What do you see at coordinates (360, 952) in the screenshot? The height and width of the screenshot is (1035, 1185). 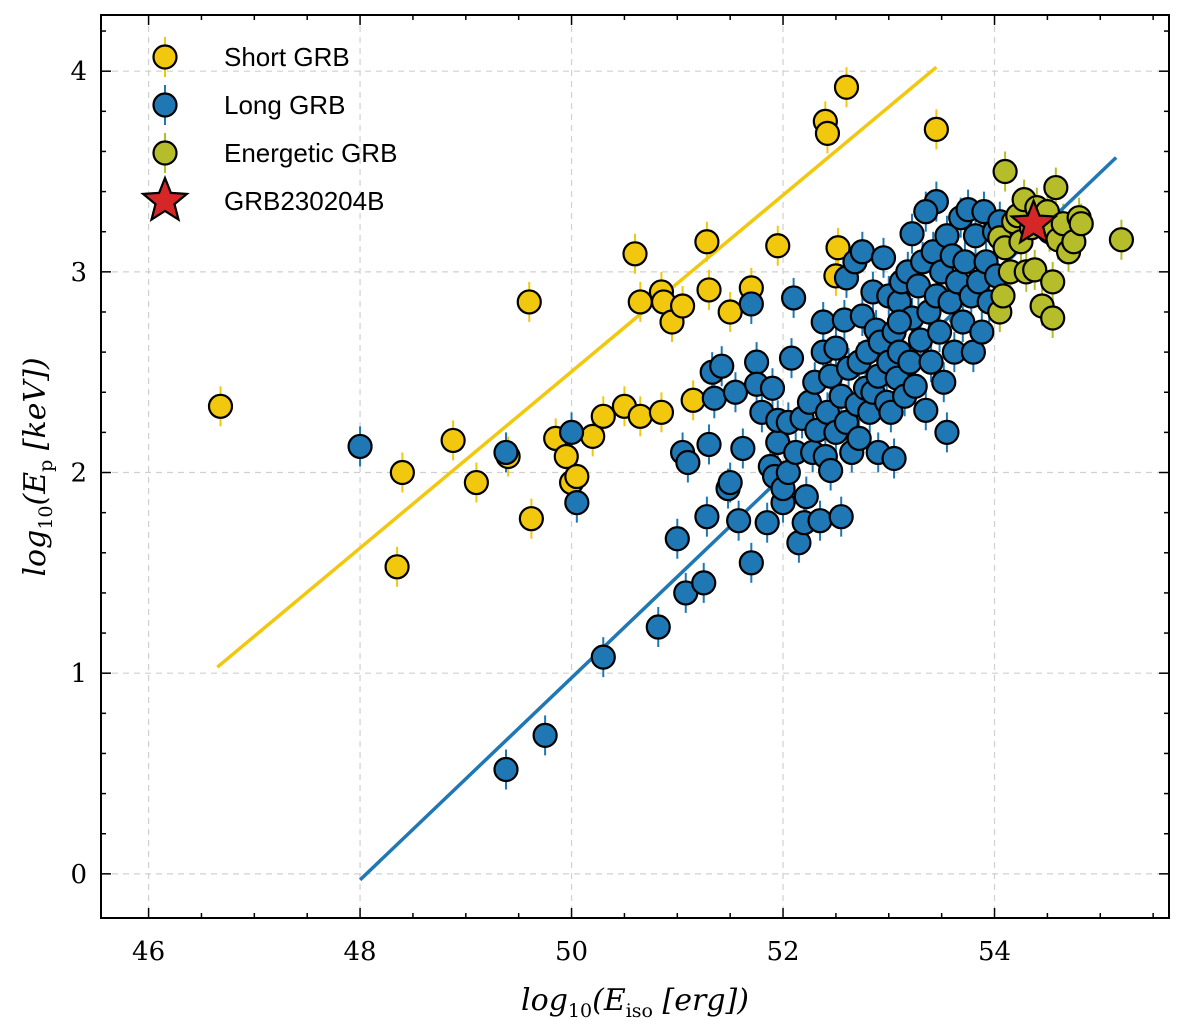 I see `x-tick-label: 48` at bounding box center [360, 952].